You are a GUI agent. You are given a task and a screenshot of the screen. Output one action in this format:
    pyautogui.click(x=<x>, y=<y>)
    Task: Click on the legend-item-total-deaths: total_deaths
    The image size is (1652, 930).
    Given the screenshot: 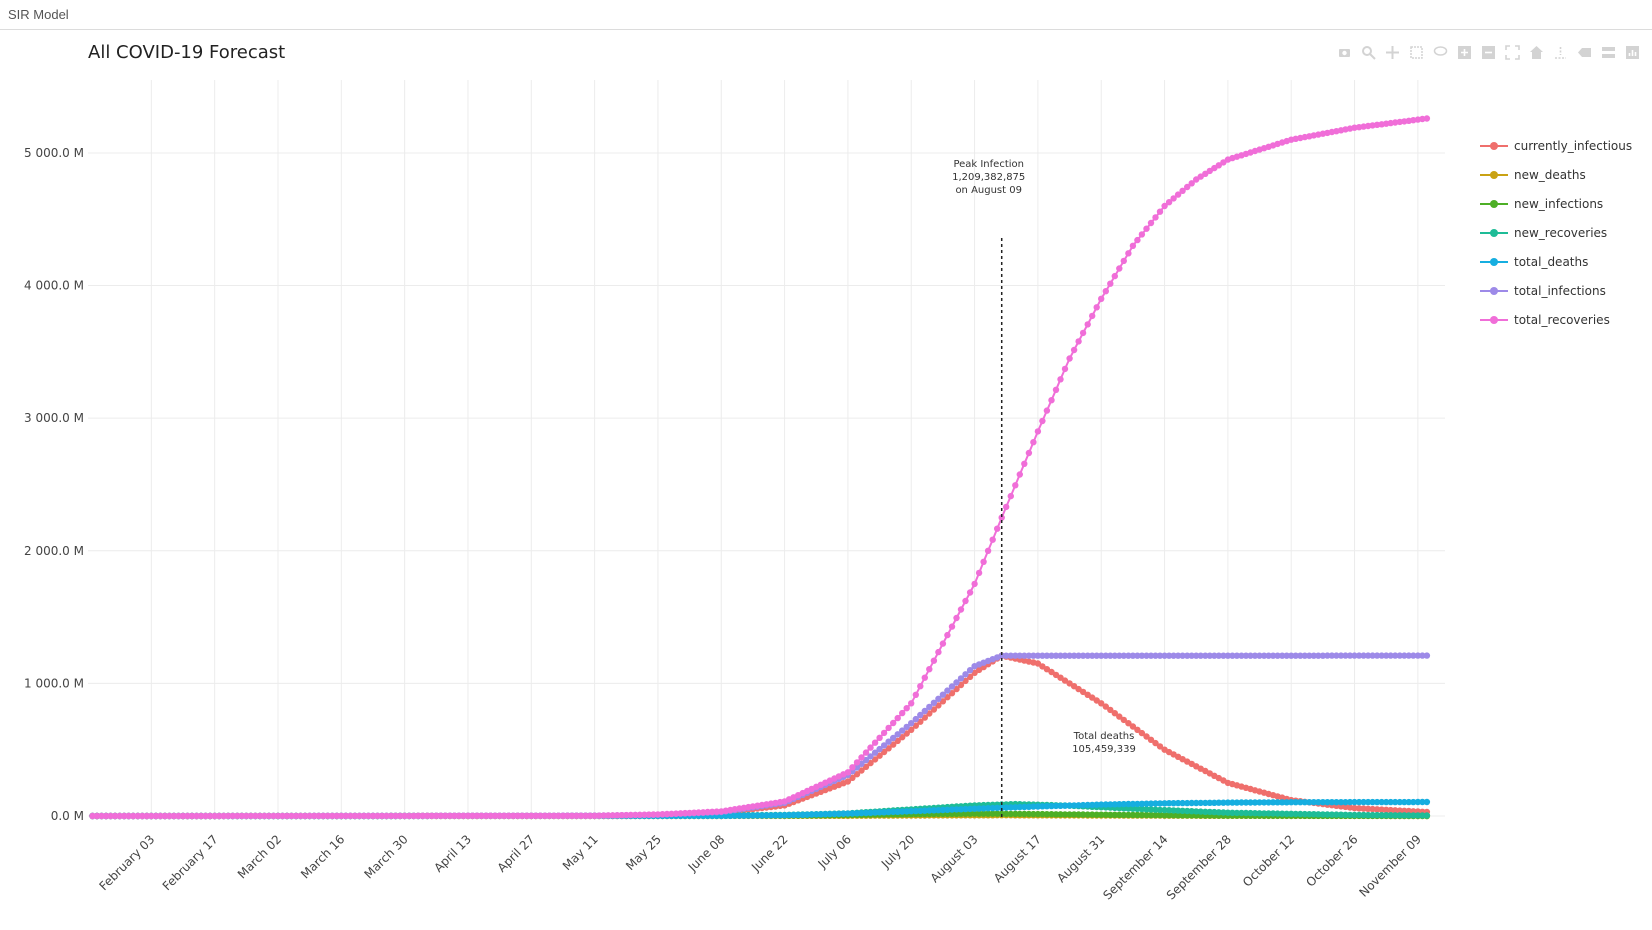 What is the action you would take?
    pyautogui.click(x=1534, y=262)
    